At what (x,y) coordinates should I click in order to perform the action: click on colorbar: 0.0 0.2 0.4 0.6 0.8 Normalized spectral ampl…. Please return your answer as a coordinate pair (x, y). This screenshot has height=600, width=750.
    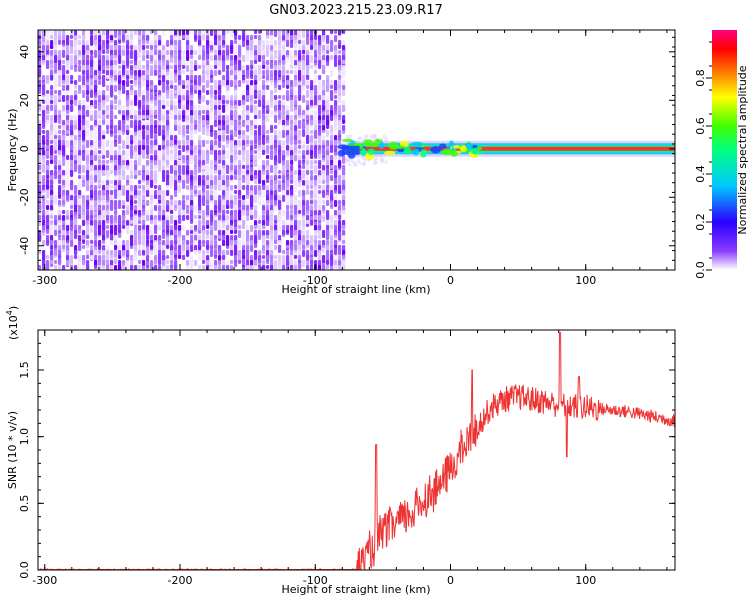
    Looking at the image, I should click on (721, 154).